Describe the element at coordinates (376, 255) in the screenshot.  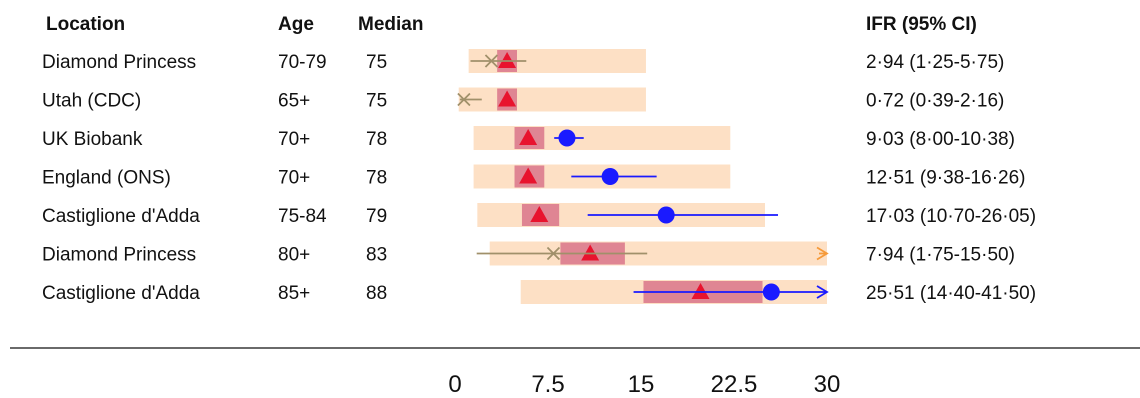
I see `cell-median: 83` at that location.